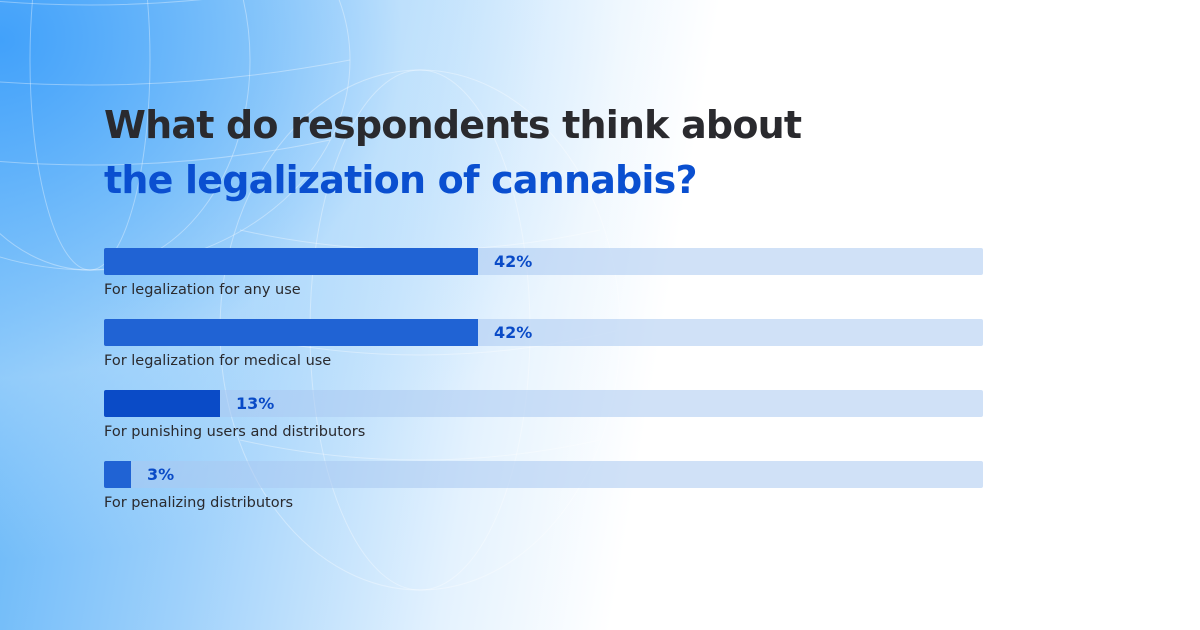 Image resolution: width=1200 pixels, height=630 pixels. What do you see at coordinates (543, 354) in the screenshot?
I see `bar-row: 42% For legalization for medical use` at bounding box center [543, 354].